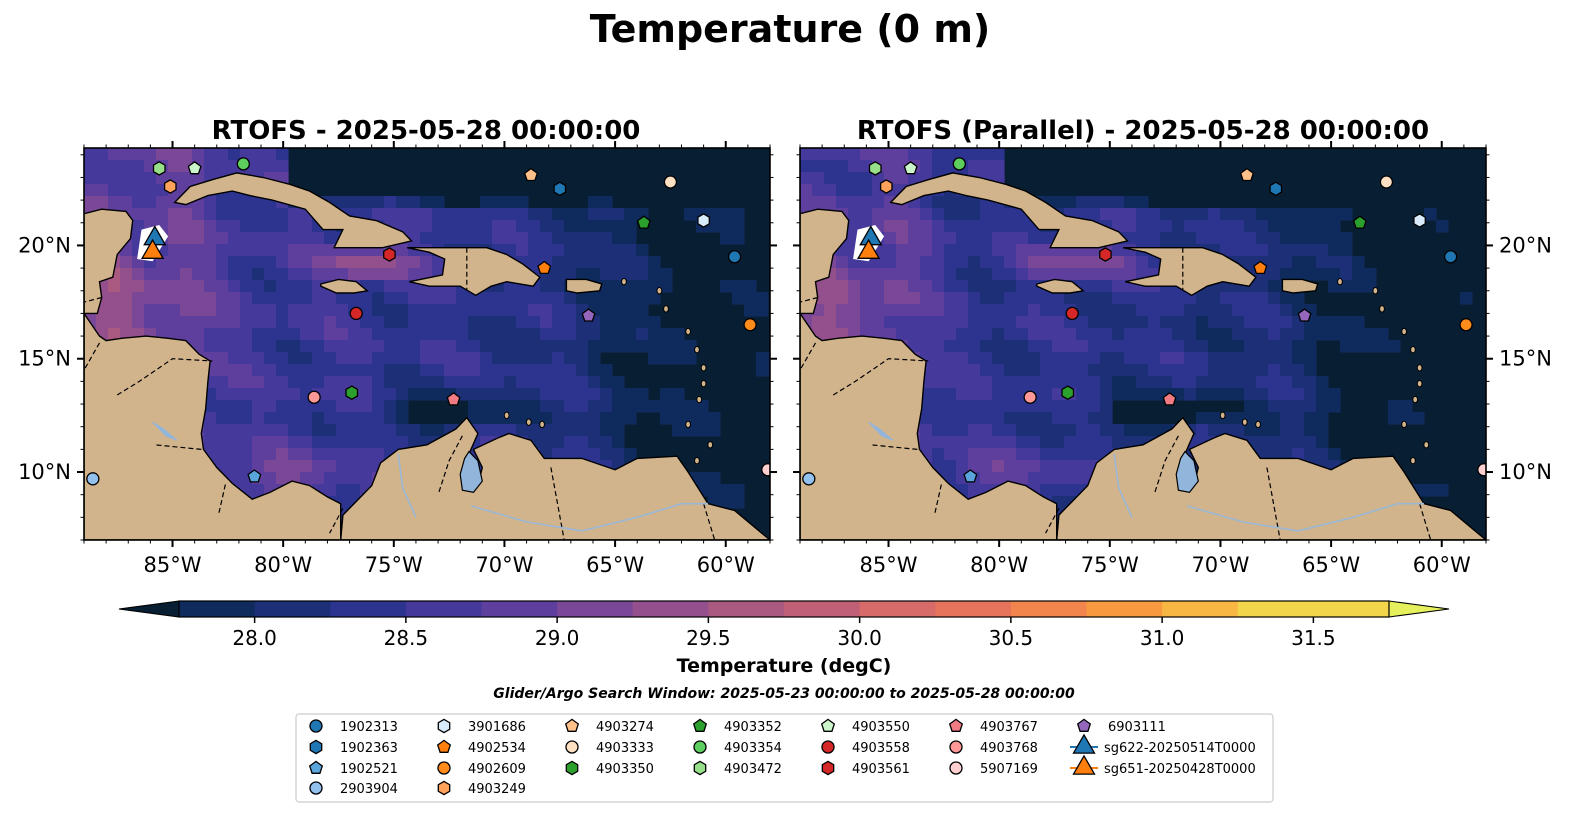 Image resolution: width=1580 pixels, height=827 pixels. Describe the element at coordinates (790, 29) in the screenshot. I see `figure-suptitle: Temperature (0 m)` at that location.